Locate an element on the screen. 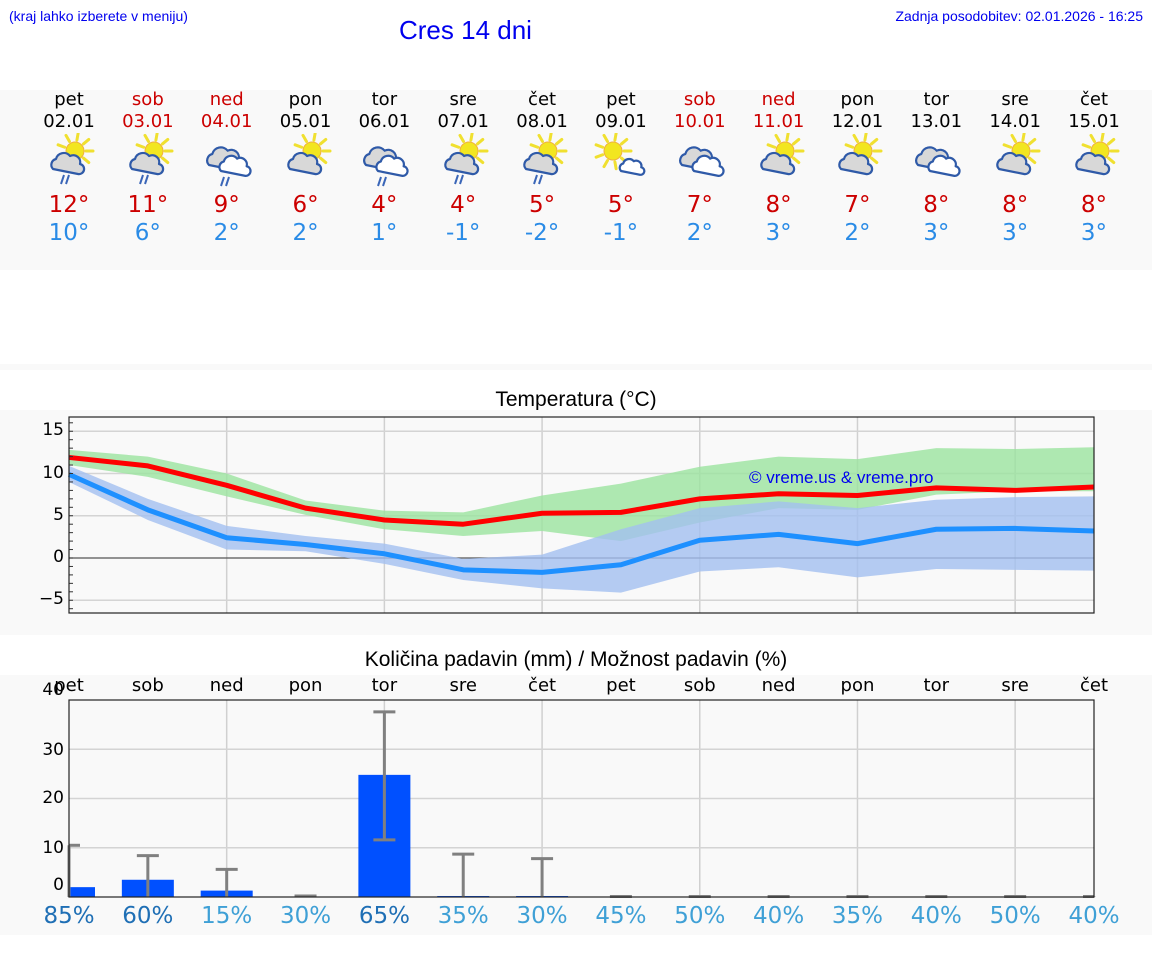 The height and width of the screenshot is (975, 1152). y-tick-label: 30 is located at coordinates (53, 750).